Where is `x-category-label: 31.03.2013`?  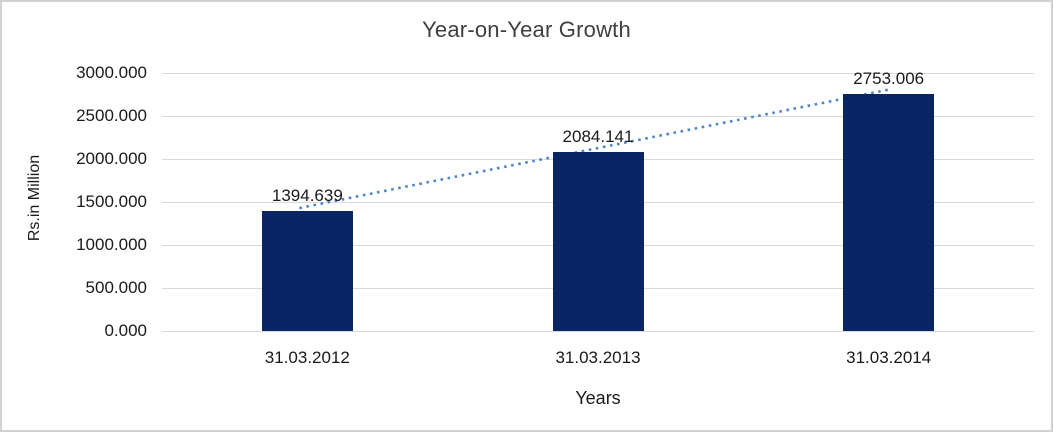
x-category-label: 31.03.2013 is located at coordinates (598, 357).